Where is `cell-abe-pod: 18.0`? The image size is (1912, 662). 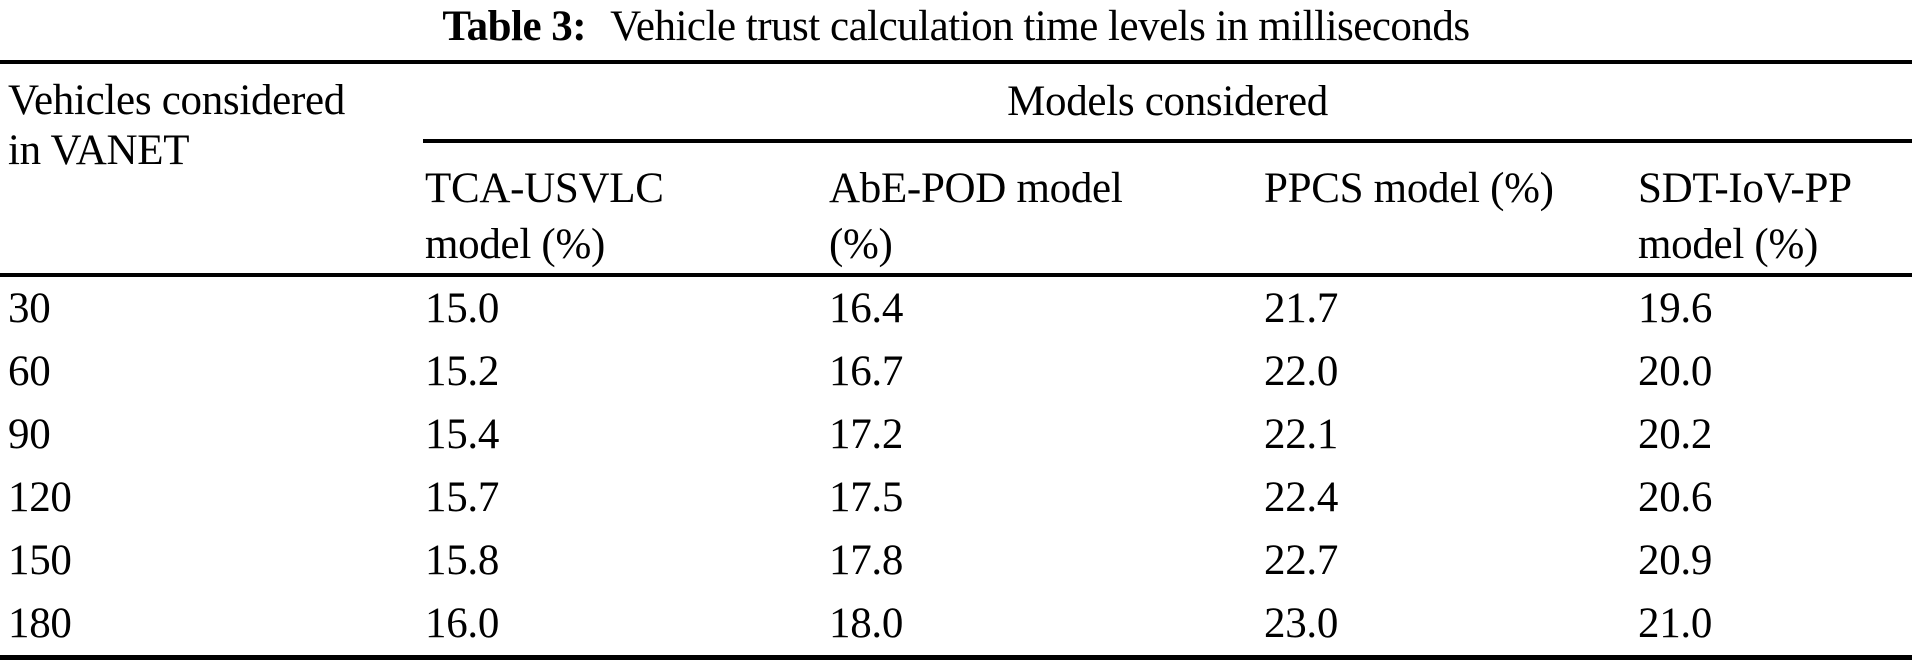
cell-abe-pod: 18.0 is located at coordinates (866, 623).